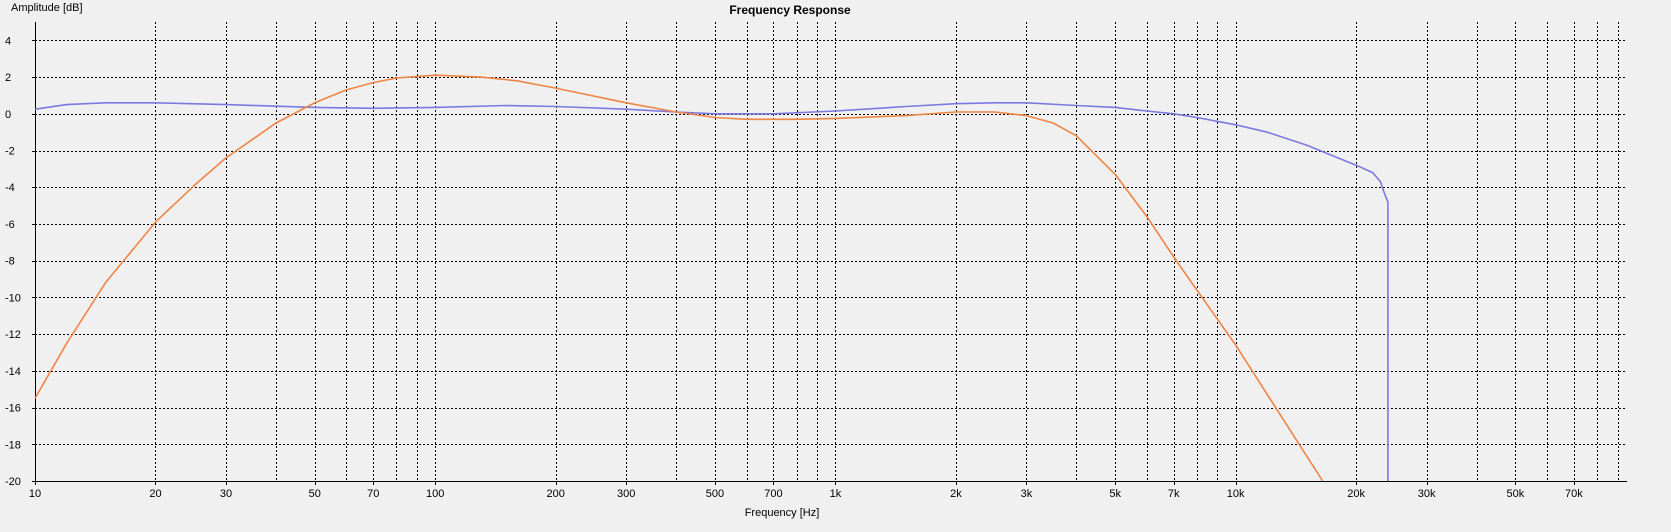  I want to click on x-tick-label: 3k, so click(1027, 494).